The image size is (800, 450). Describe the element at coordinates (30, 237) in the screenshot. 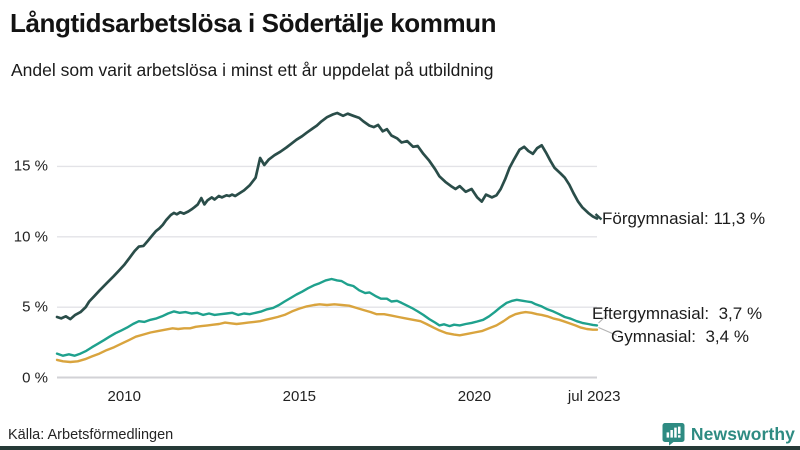

I see `y-tick-label: 10 %` at that location.